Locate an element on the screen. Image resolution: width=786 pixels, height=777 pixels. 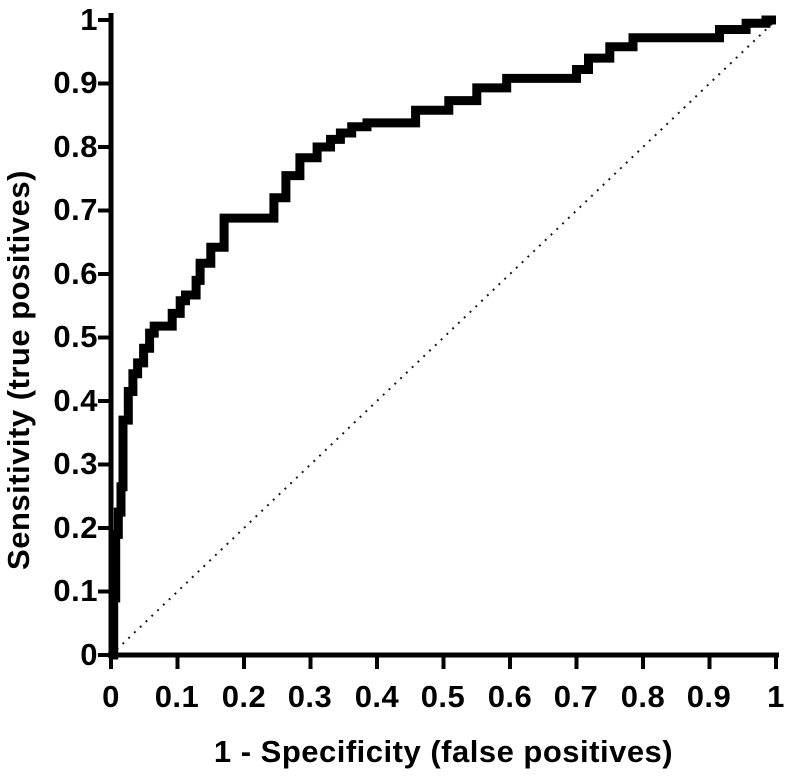
y-tick-label-0.3: 0.3 is located at coordinates (75, 463).